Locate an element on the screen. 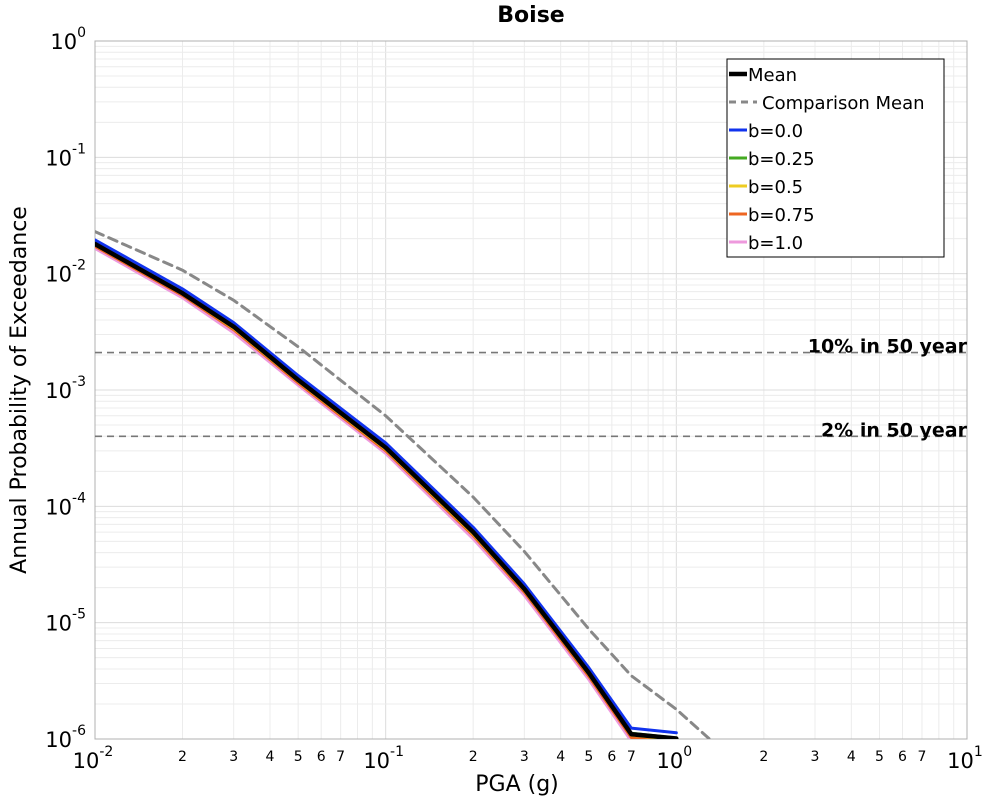 The height and width of the screenshot is (800, 1000). y-major-tick-label: 10⁻³ is located at coordinates (65, 388).